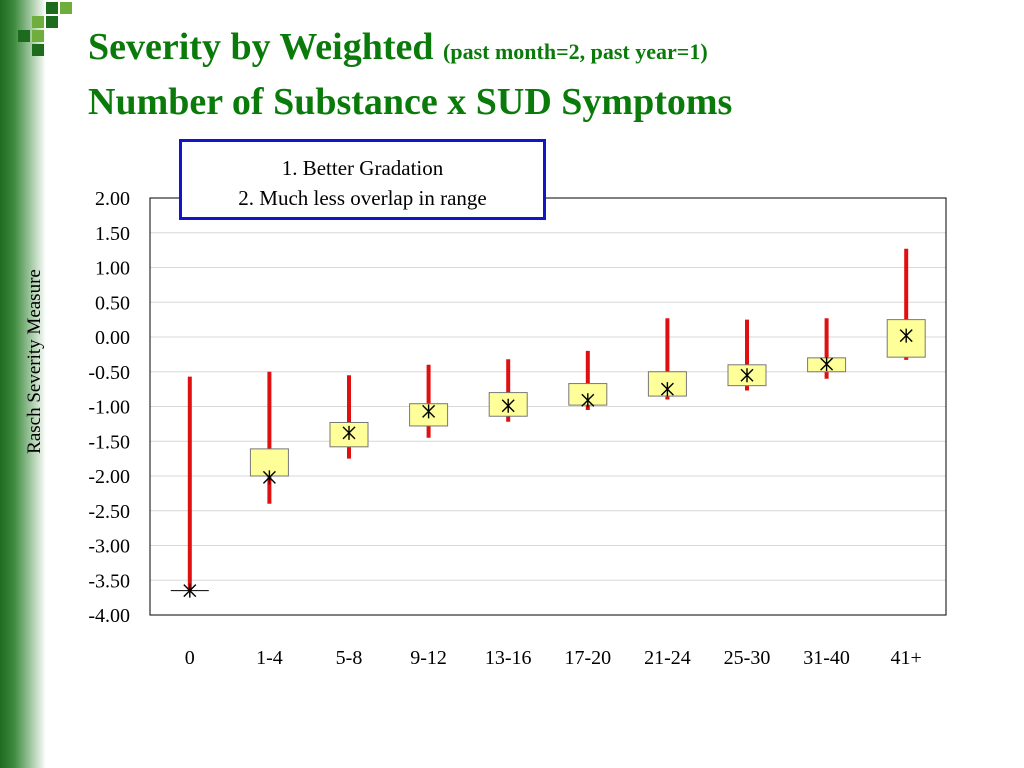 Image resolution: width=1024 pixels, height=768 pixels. I want to click on y-tick-label: -2.50, so click(109, 512).